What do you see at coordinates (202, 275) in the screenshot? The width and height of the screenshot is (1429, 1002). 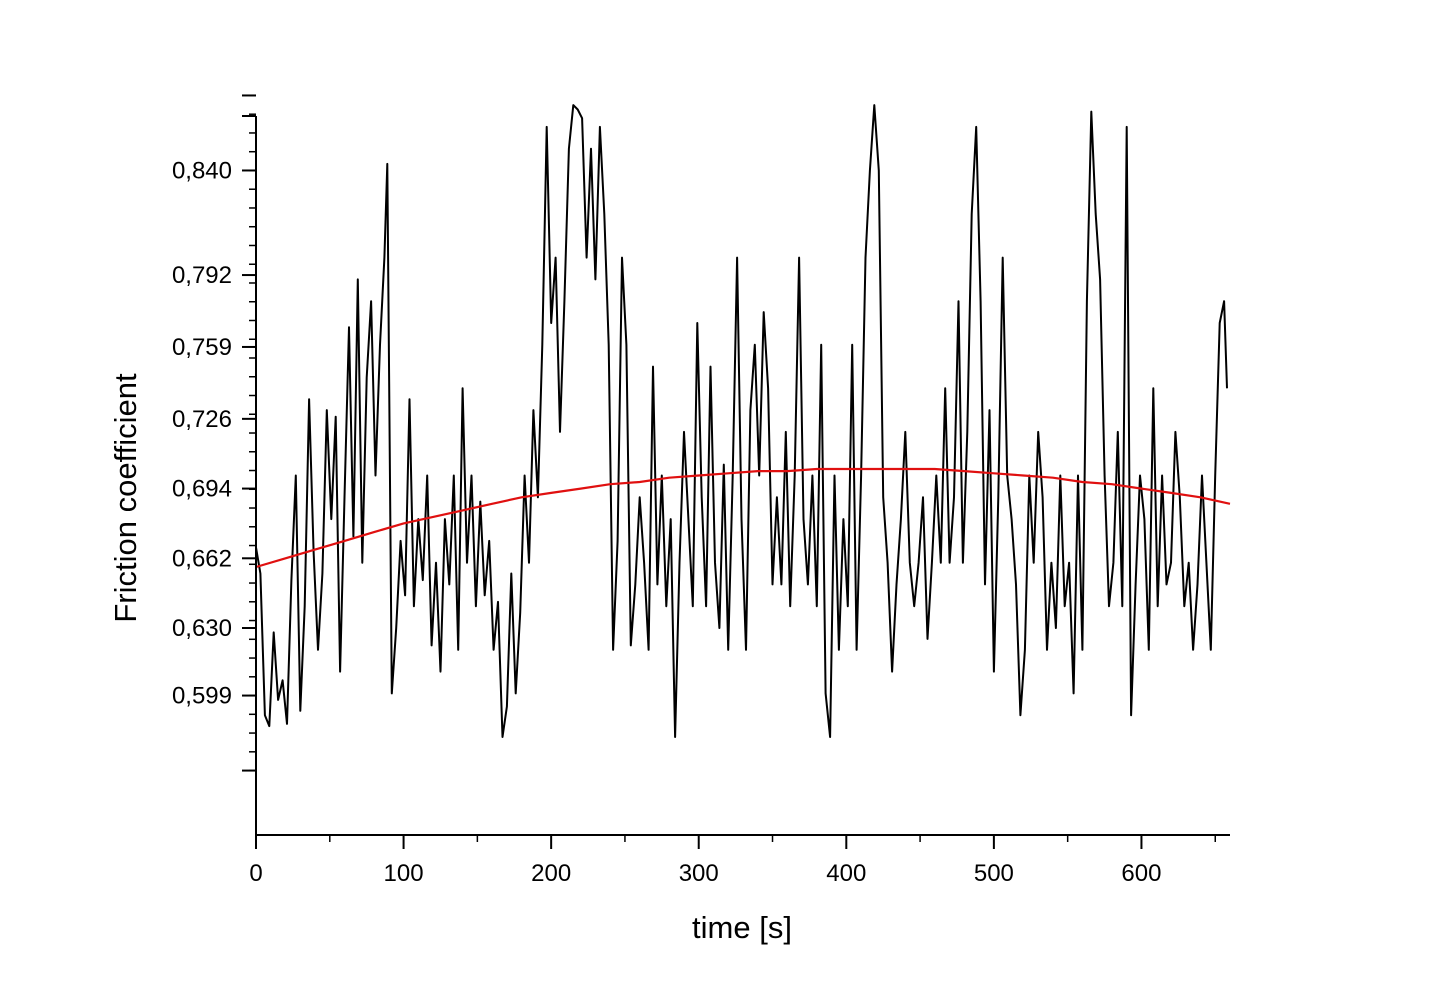 I see `y-tick-label: 0,792` at bounding box center [202, 275].